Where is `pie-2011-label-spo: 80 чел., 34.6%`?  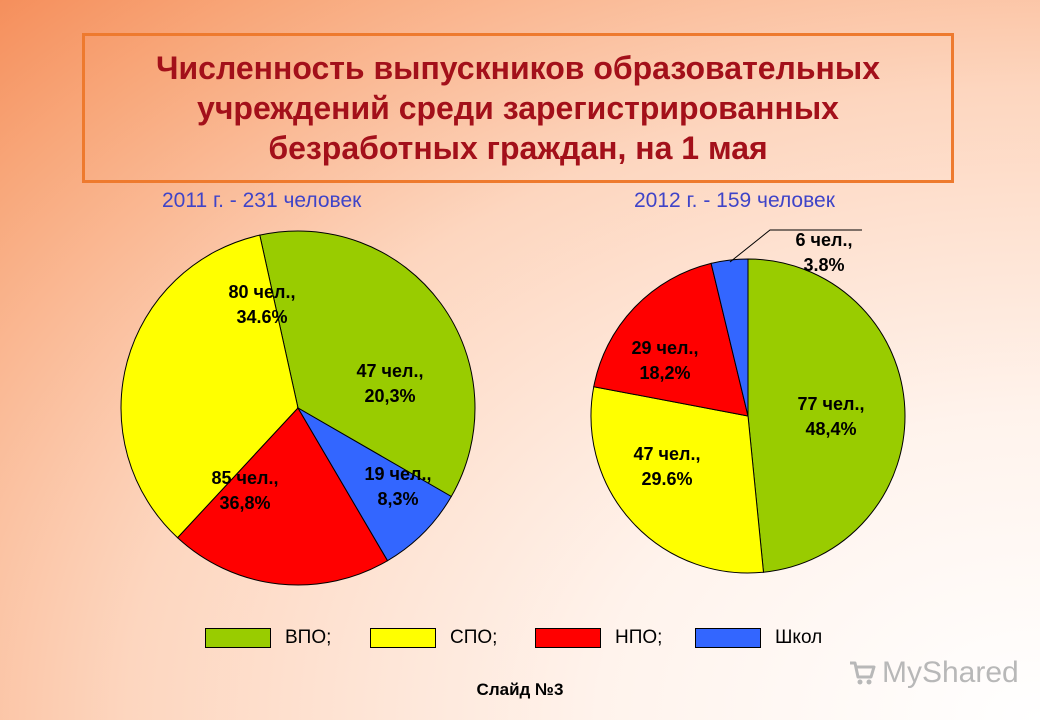
pie-2011-label-spo: 80 чел., 34.6% is located at coordinates (262, 304).